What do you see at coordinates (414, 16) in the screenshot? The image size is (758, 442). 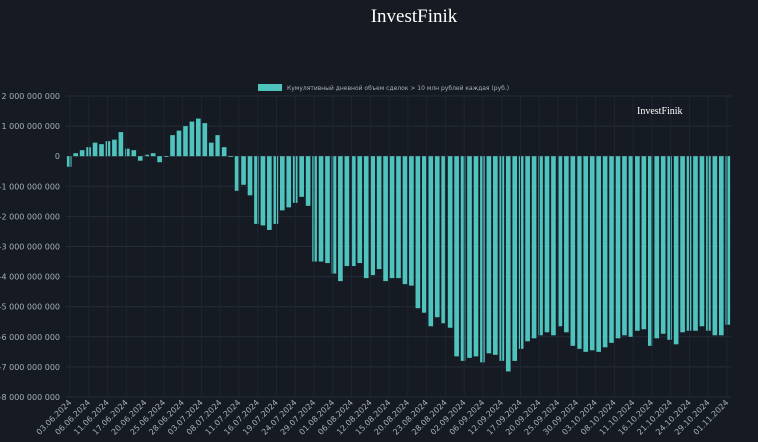 I see `chart-title: InvestFinik` at bounding box center [414, 16].